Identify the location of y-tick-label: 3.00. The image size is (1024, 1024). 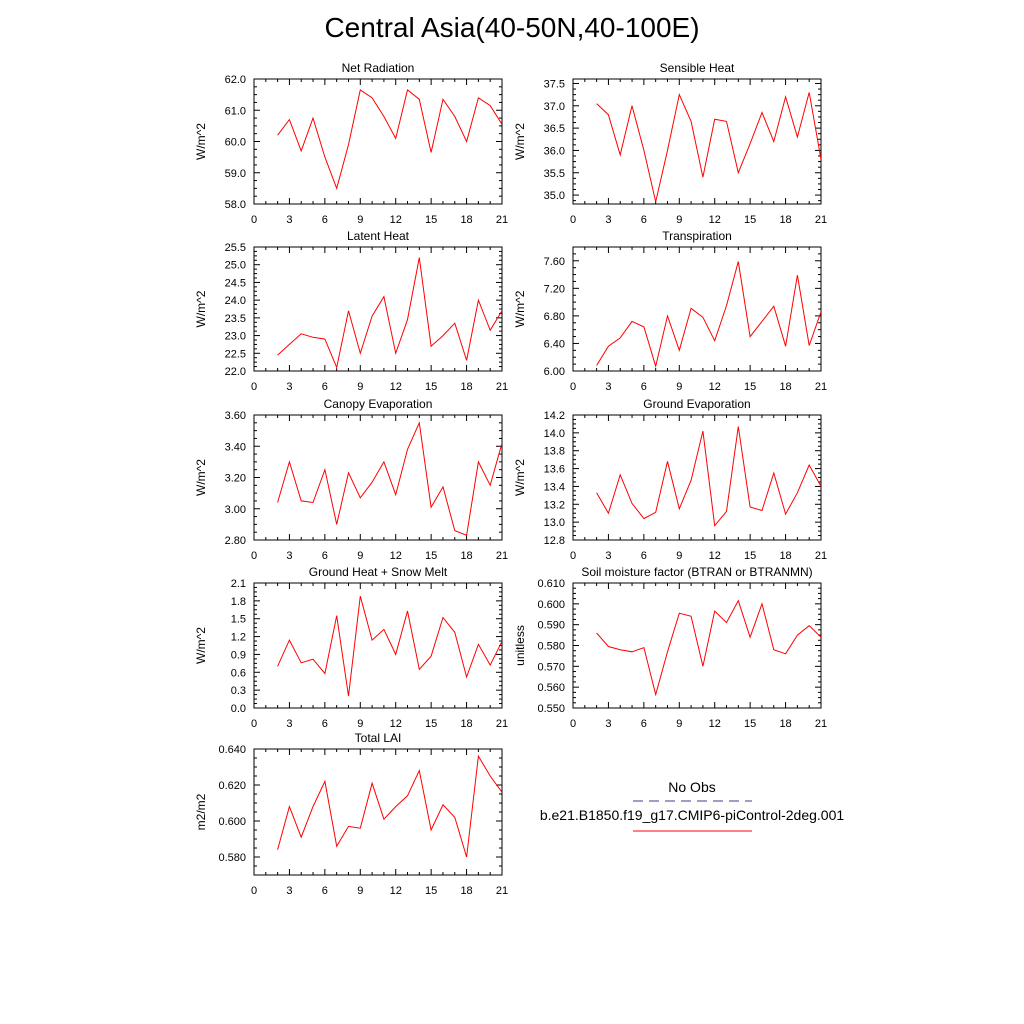
(235, 510).